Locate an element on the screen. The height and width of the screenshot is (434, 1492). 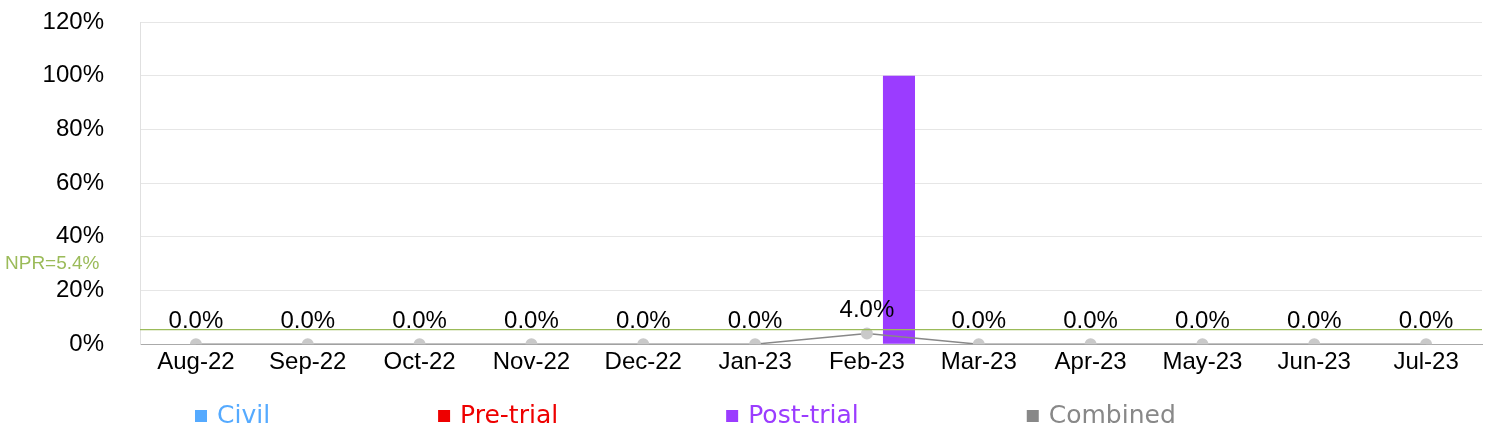
y-tick-label: 20% is located at coordinates (79, 289).